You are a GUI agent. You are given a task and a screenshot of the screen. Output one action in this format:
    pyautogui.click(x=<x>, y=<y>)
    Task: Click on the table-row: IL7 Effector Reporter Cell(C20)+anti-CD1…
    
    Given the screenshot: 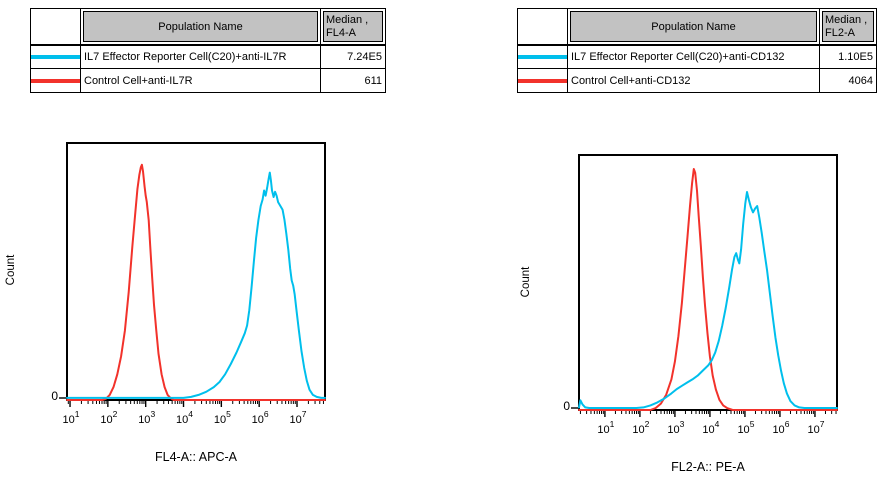 What is the action you would take?
    pyautogui.click(x=697, y=57)
    